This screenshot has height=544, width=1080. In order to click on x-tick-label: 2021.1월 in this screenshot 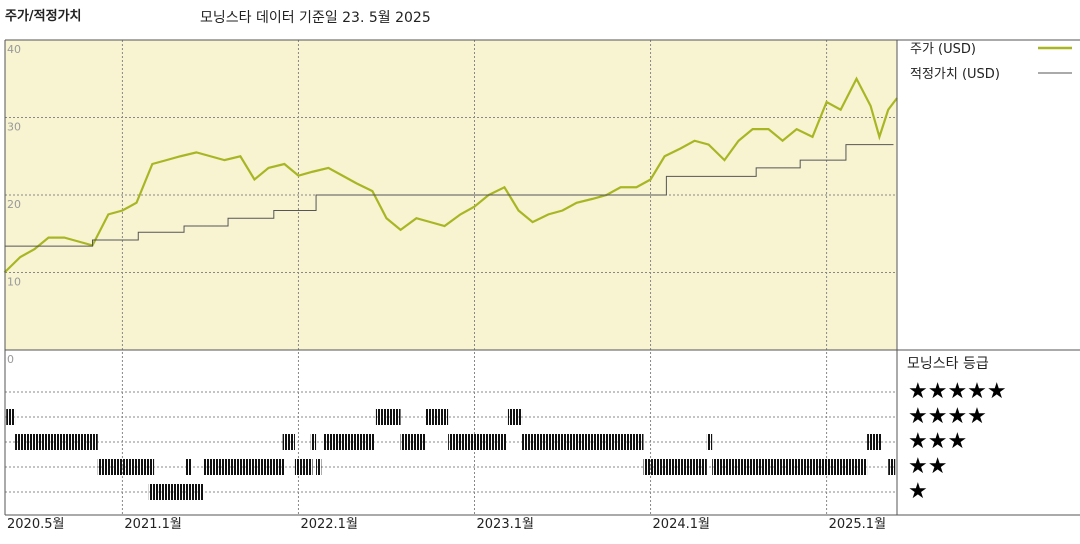, I will do `click(152, 524)`.